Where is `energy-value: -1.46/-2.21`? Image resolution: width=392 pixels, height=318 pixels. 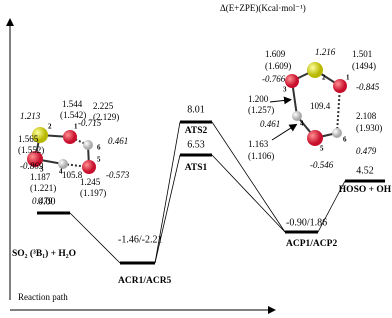 energy-value: -1.46/-2.21 is located at coordinates (140, 239).